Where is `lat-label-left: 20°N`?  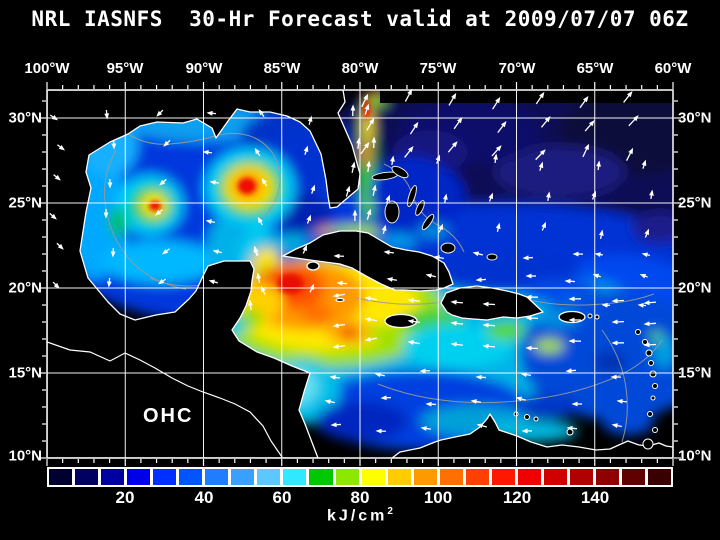 lat-label-left: 20°N is located at coordinates (25, 288).